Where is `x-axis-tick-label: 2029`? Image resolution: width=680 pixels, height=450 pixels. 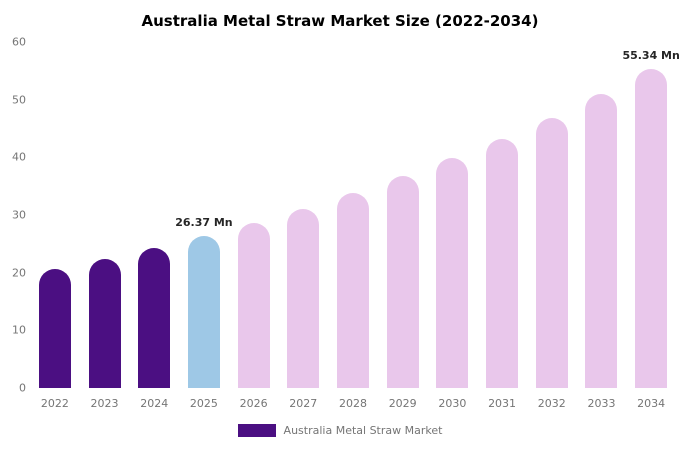 x-axis-tick-label: 2029 is located at coordinates (402, 403).